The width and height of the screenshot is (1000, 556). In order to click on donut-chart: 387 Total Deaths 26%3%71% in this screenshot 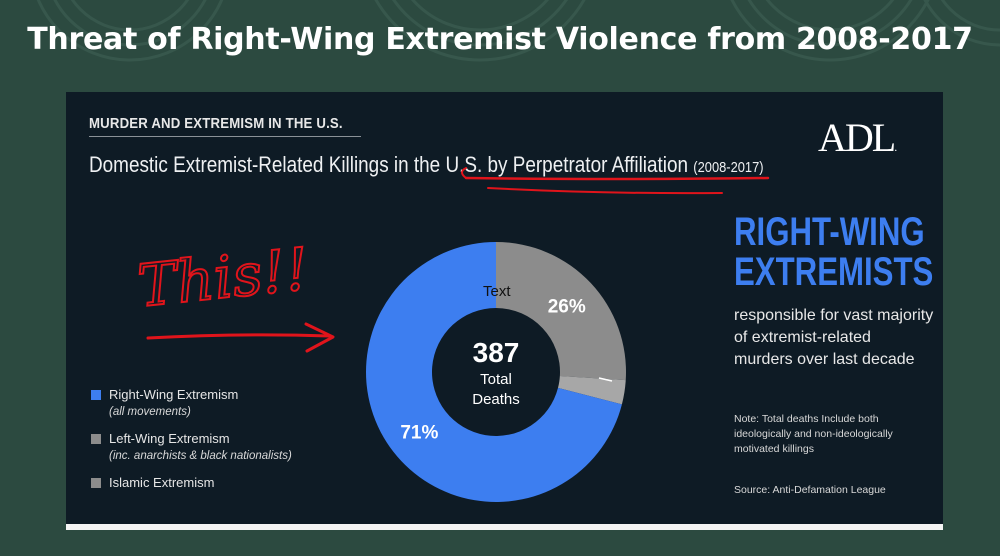, I will do `click(495, 372)`.